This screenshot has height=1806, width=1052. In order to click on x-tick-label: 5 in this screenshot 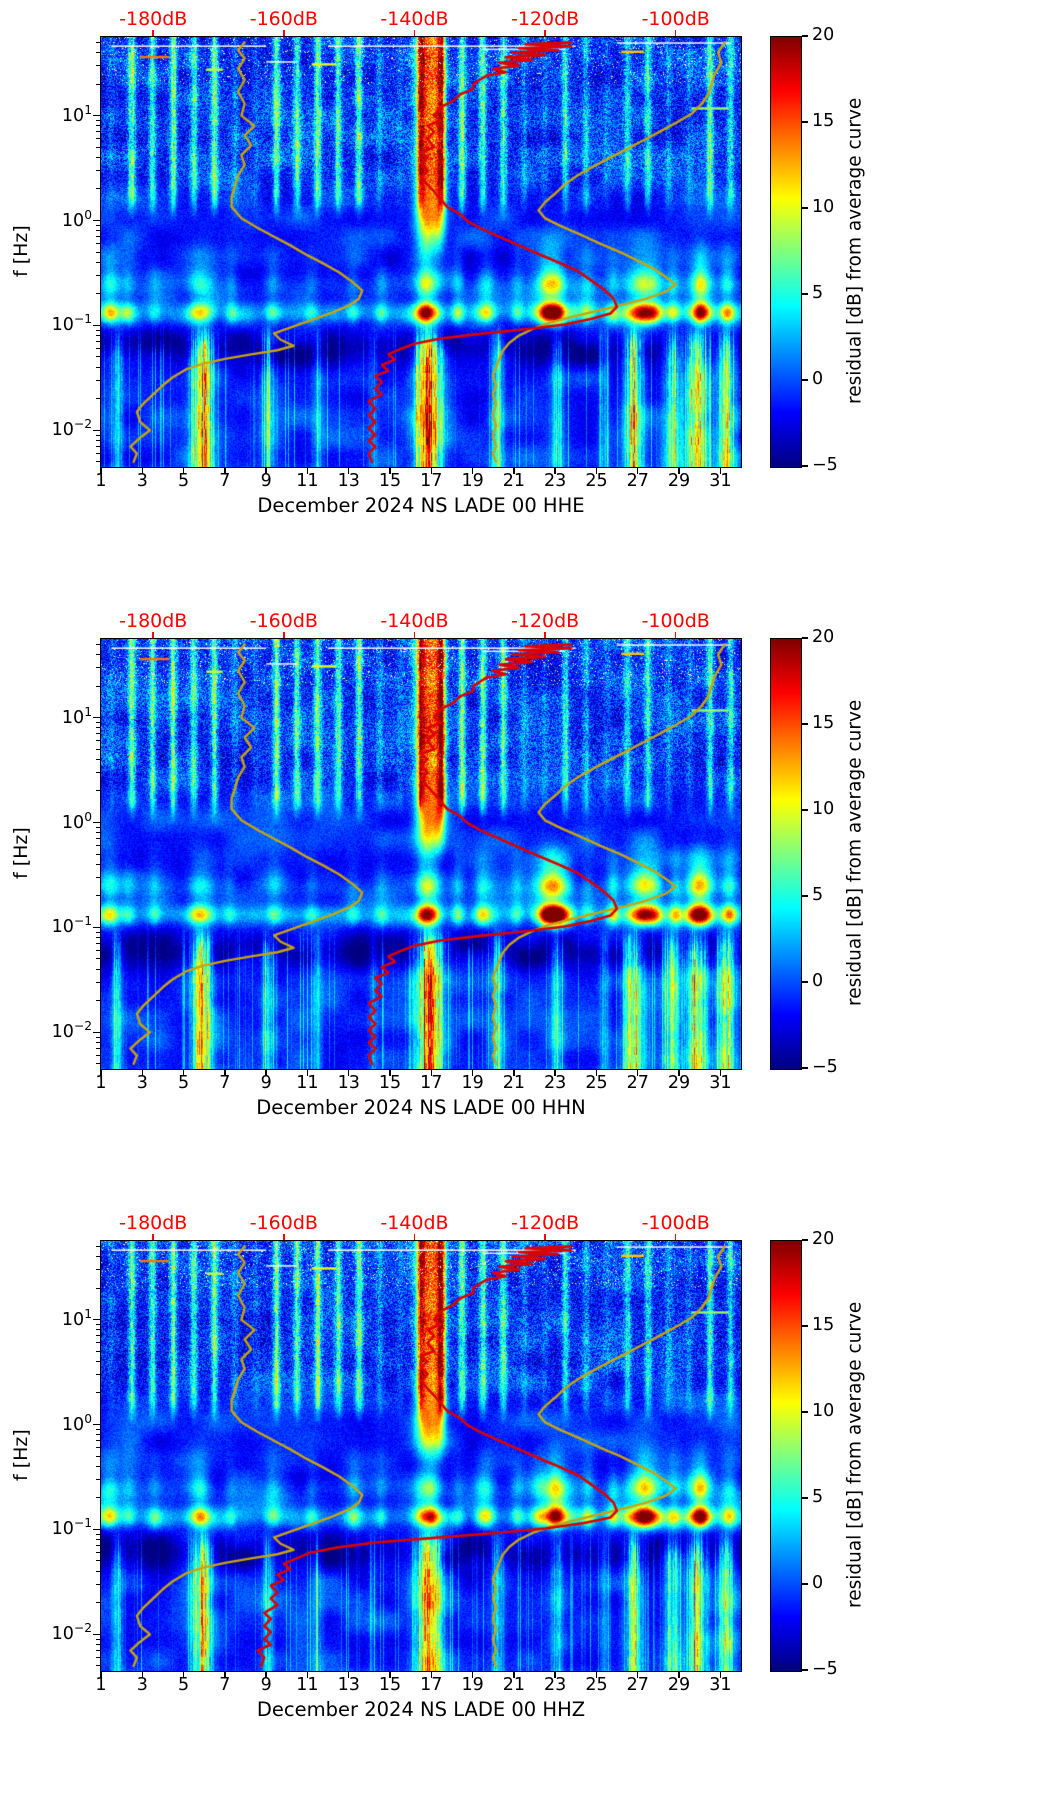, I will do `click(184, 1685)`.